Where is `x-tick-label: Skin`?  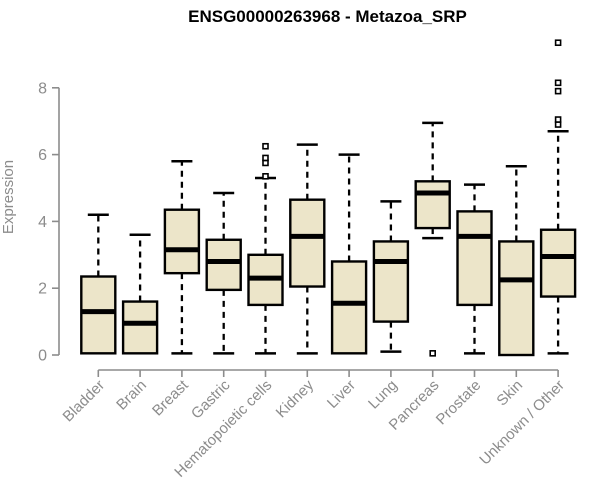
x-tick-label: Skin is located at coordinates (509, 393).